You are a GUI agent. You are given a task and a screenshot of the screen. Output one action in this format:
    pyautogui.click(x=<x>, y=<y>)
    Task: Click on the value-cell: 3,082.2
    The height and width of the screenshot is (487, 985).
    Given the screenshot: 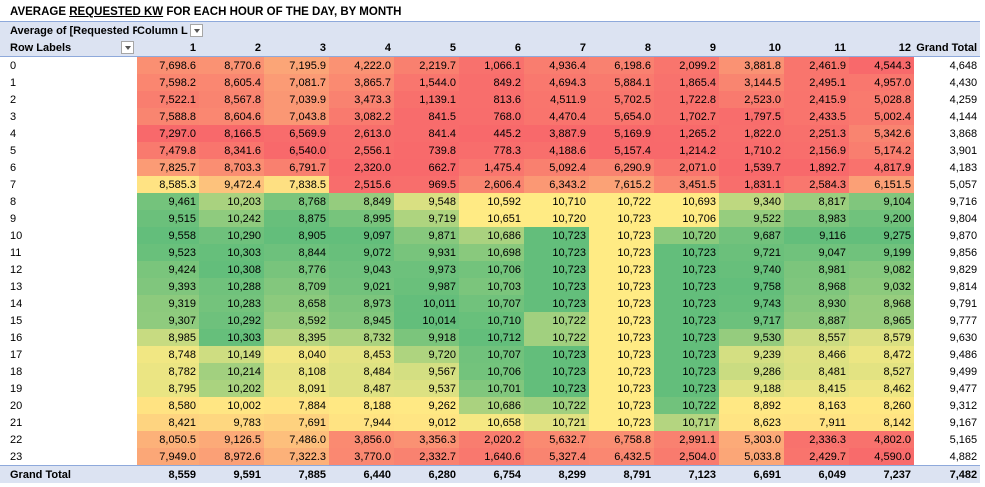 What is the action you would take?
    pyautogui.click(x=361, y=116)
    